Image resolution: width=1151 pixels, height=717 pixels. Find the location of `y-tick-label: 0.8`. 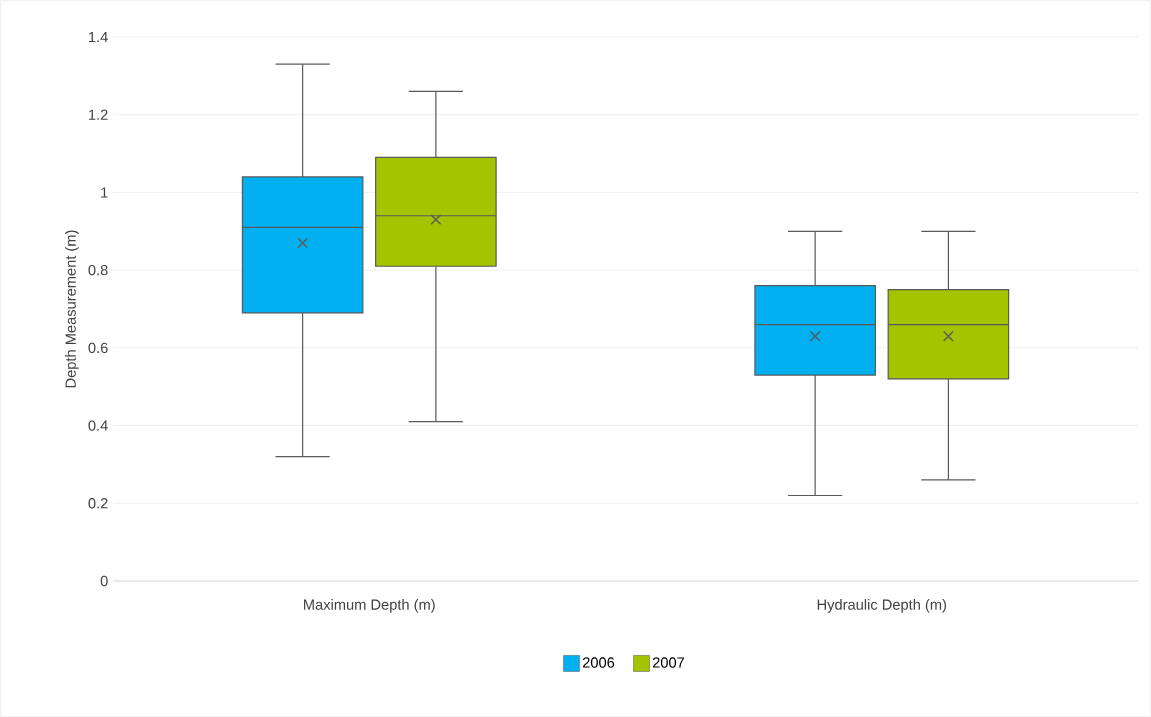

y-tick-label: 0.8 is located at coordinates (98, 270).